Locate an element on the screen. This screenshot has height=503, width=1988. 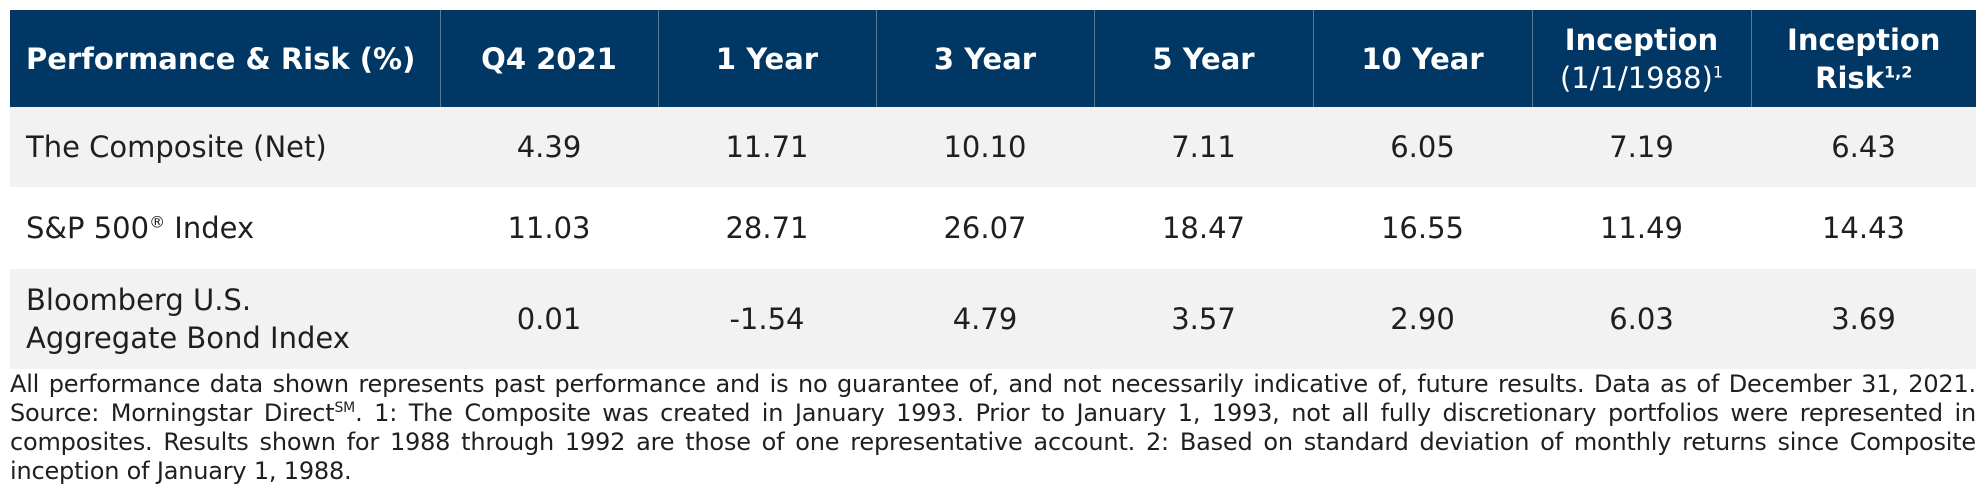
table-cell: 16.55 is located at coordinates (1422, 228).